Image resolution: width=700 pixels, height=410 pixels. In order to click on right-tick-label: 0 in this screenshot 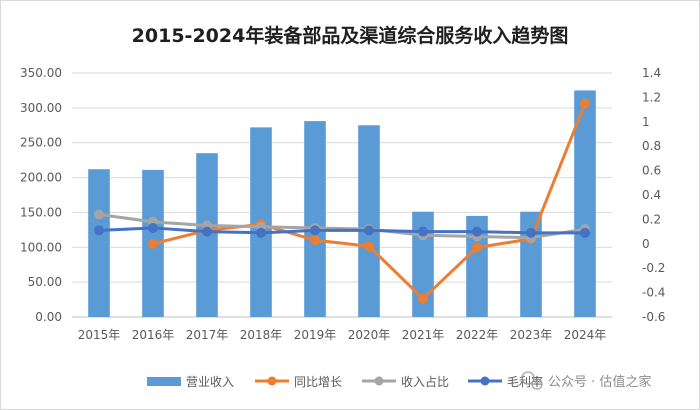, I will do `click(646, 244)`.